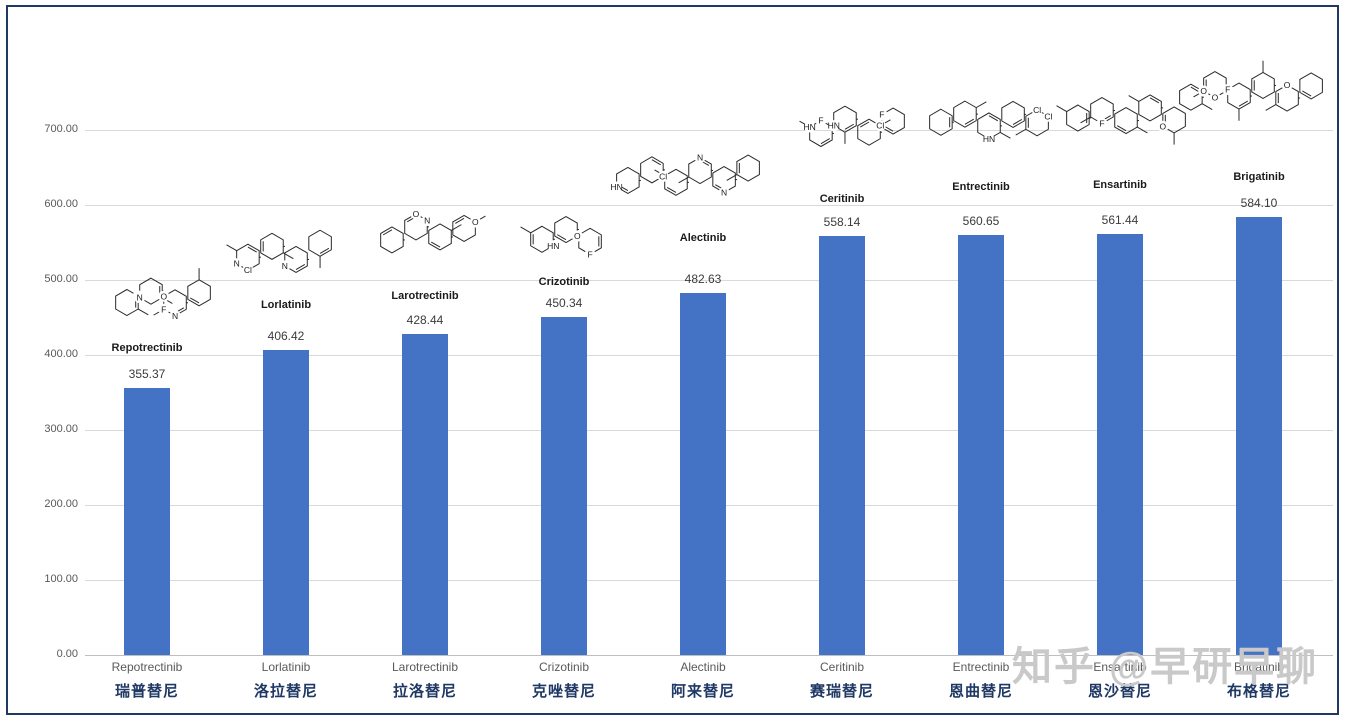 The image size is (1345, 720). What do you see at coordinates (702, 691) in the screenshot?
I see `x-axis-label-zh: 阿来替尼` at bounding box center [702, 691].